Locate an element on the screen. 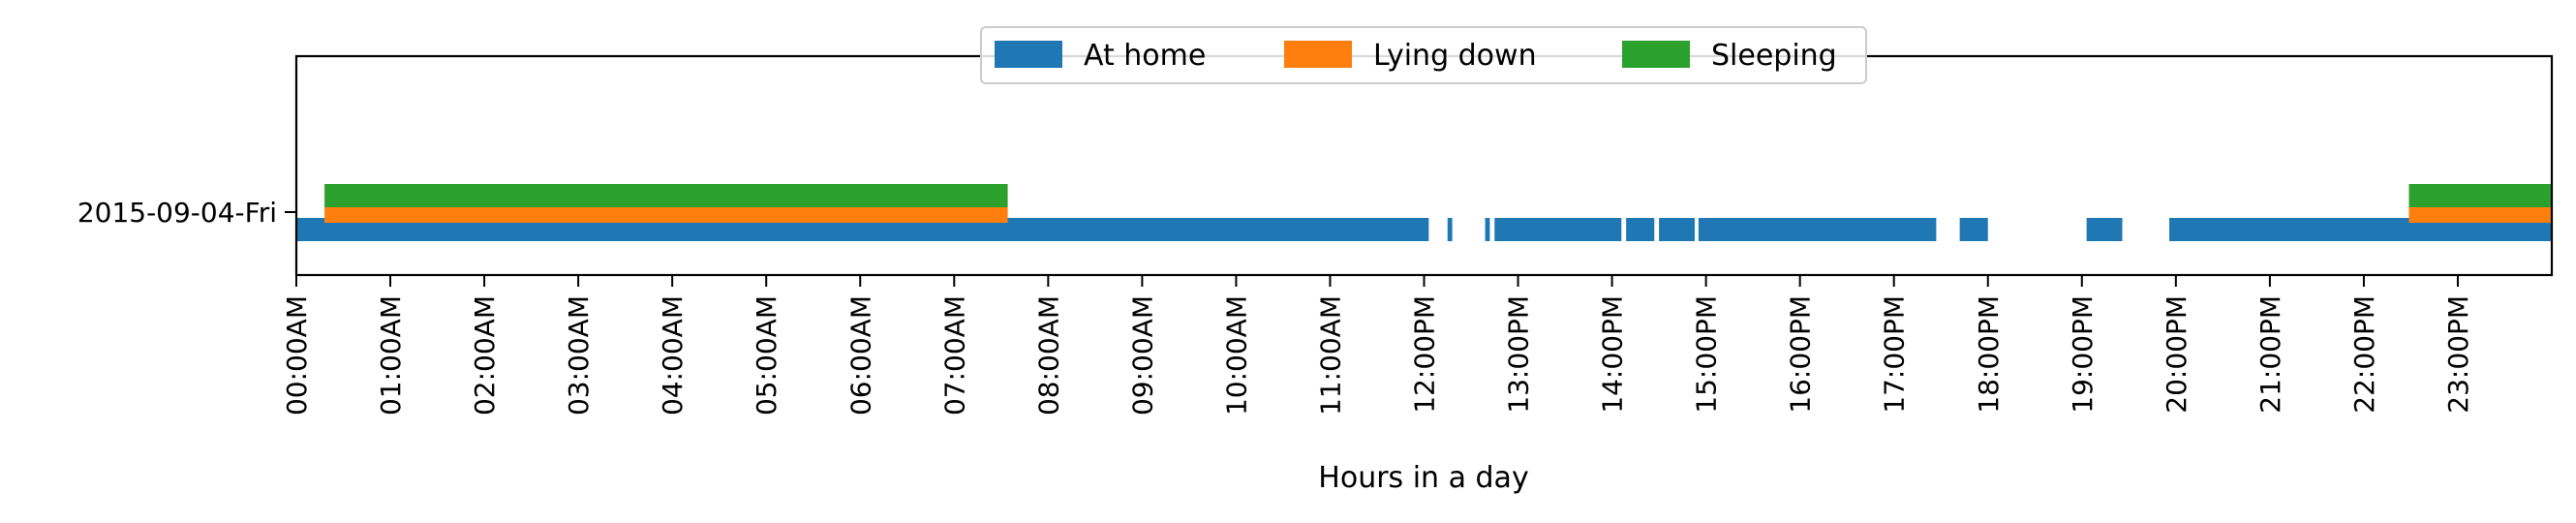 This screenshot has width=2576, height=523. x-tick-label: 14:00PM is located at coordinates (1613, 354).